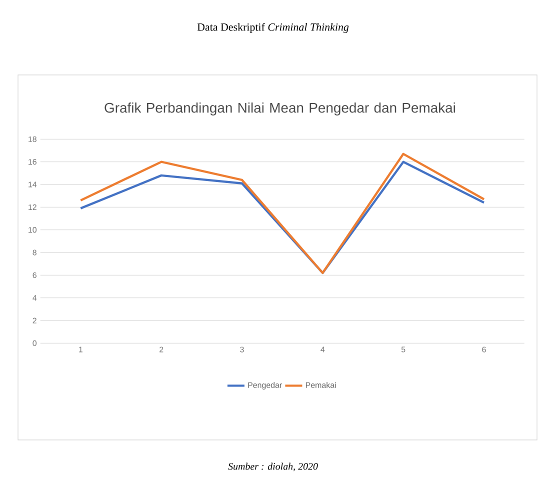  I want to click on text: Sumber : diolah, 2020, so click(273, 467).